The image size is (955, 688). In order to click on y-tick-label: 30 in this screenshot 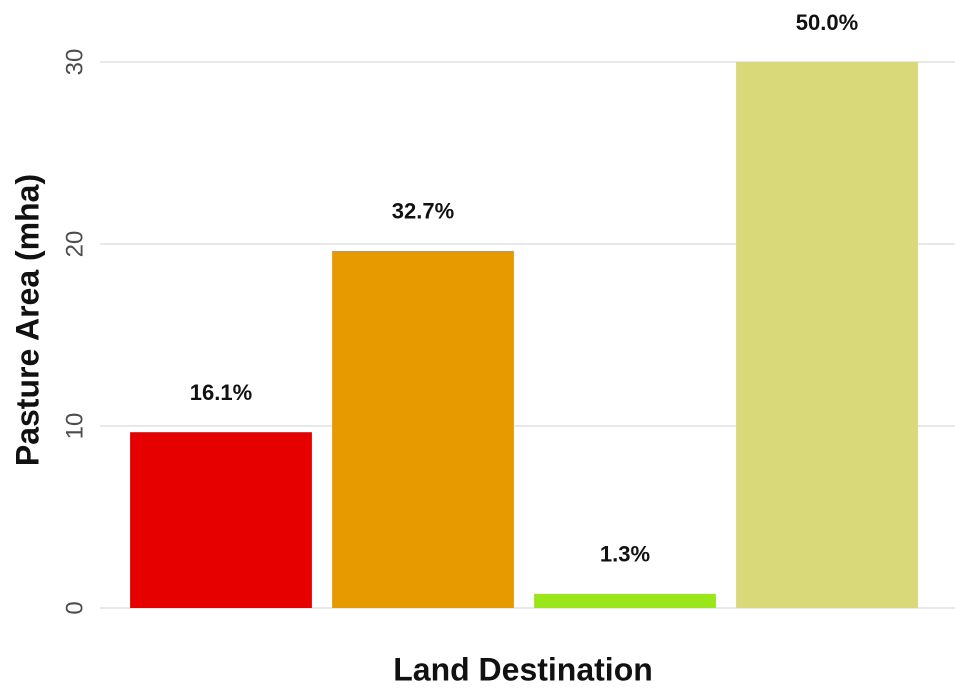, I will do `click(74, 62)`.